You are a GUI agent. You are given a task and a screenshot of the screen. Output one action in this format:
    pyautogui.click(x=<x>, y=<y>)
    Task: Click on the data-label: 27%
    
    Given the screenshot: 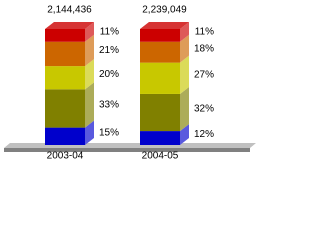 What is the action you would take?
    pyautogui.click(x=204, y=74)
    